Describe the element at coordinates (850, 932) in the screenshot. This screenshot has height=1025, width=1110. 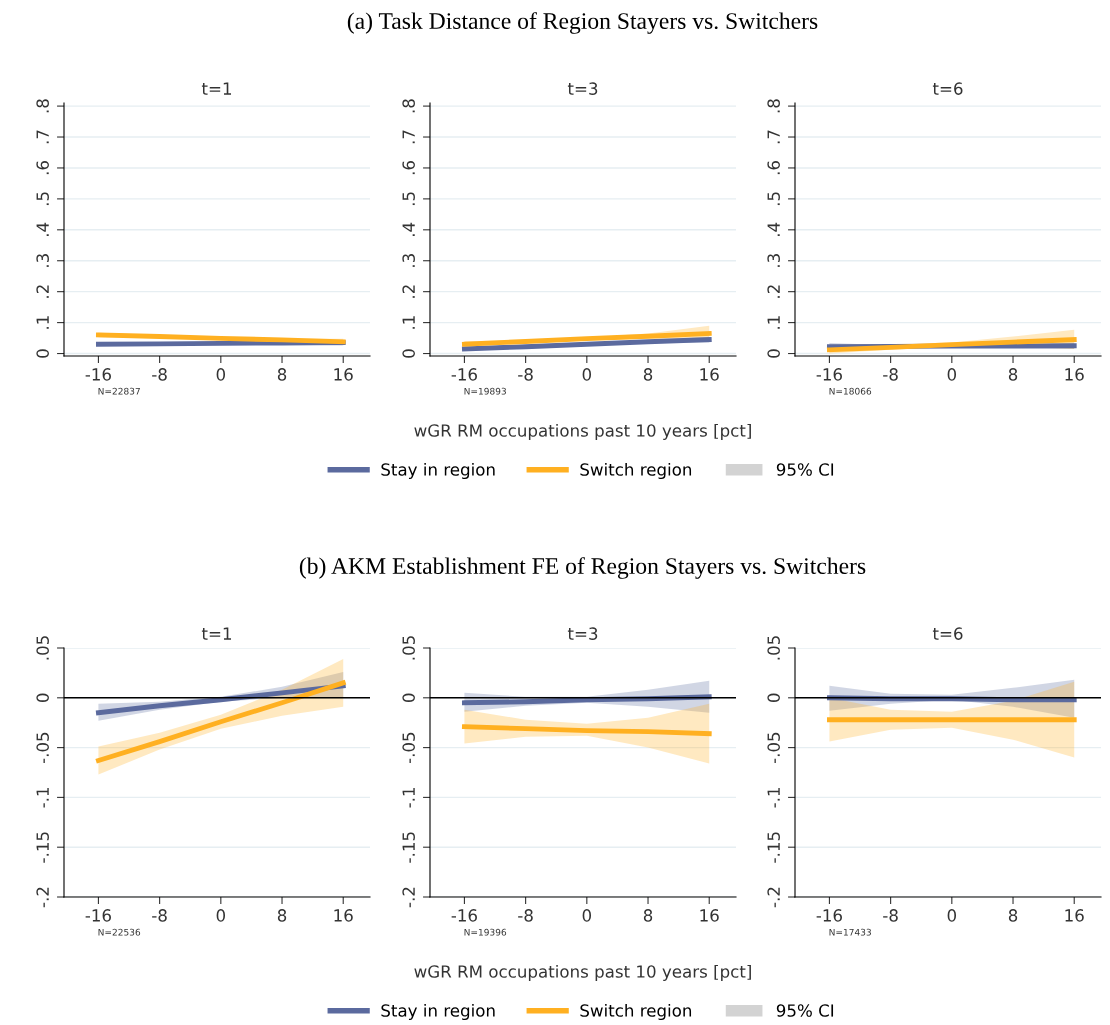
I see `text: N=17433` at that location.